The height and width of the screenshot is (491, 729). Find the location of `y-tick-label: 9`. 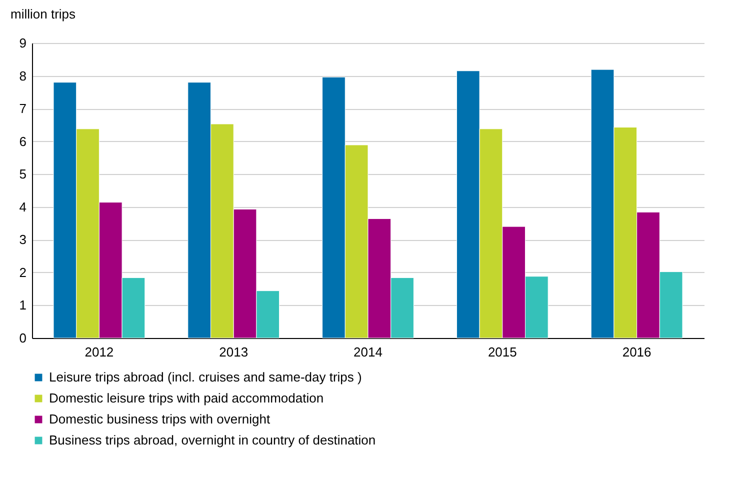

y-tick-label: 9 is located at coordinates (22, 43).